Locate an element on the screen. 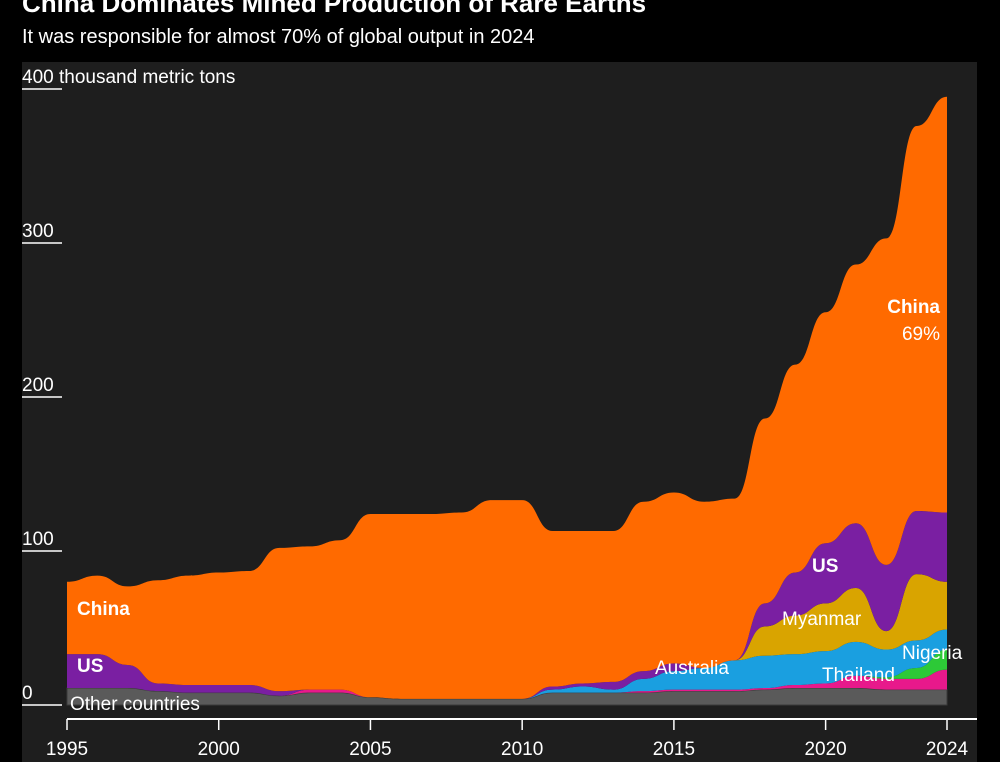  label-australia: Australia is located at coordinates (692, 668).